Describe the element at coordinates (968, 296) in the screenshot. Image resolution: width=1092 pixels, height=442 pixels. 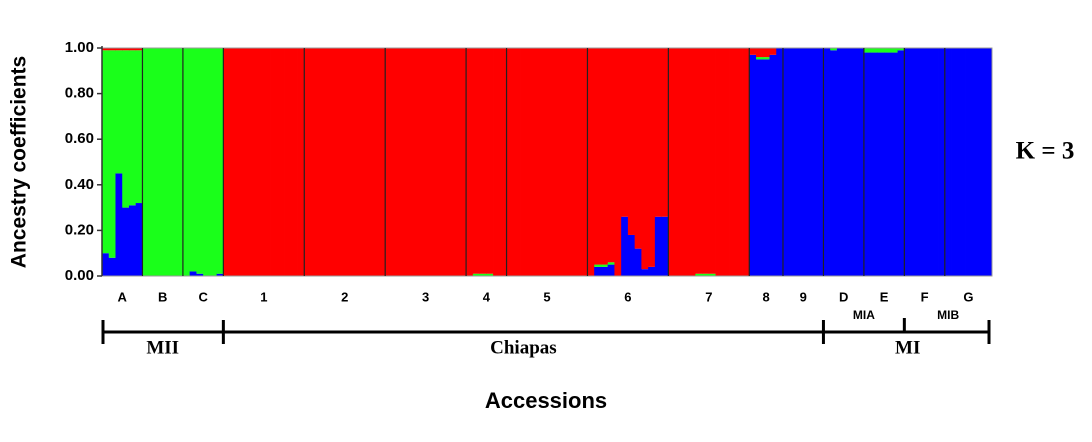
I see `population-label: G` at that location.